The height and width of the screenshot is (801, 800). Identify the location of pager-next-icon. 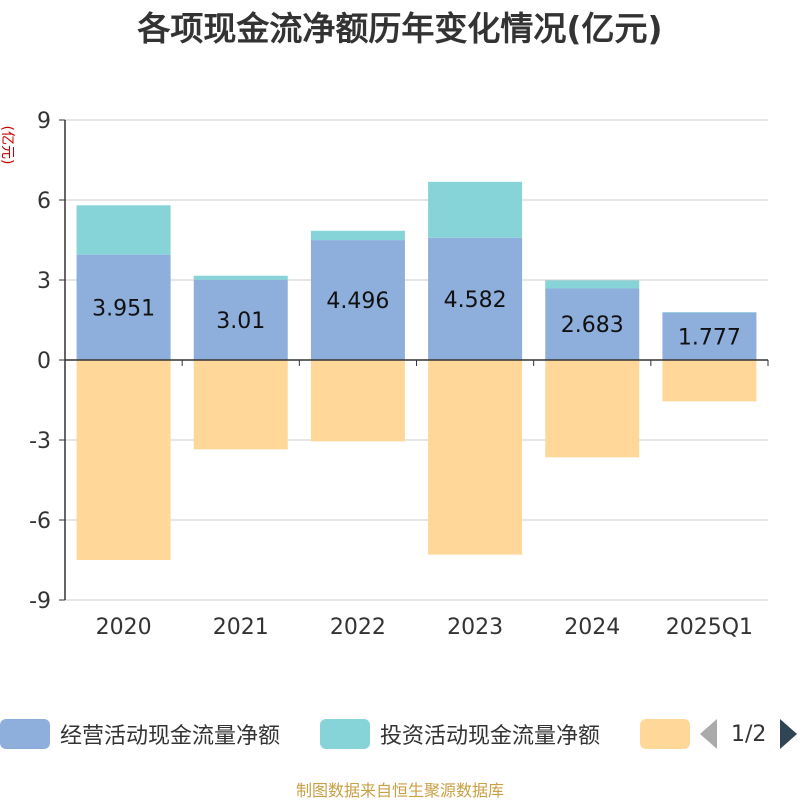
(789, 734).